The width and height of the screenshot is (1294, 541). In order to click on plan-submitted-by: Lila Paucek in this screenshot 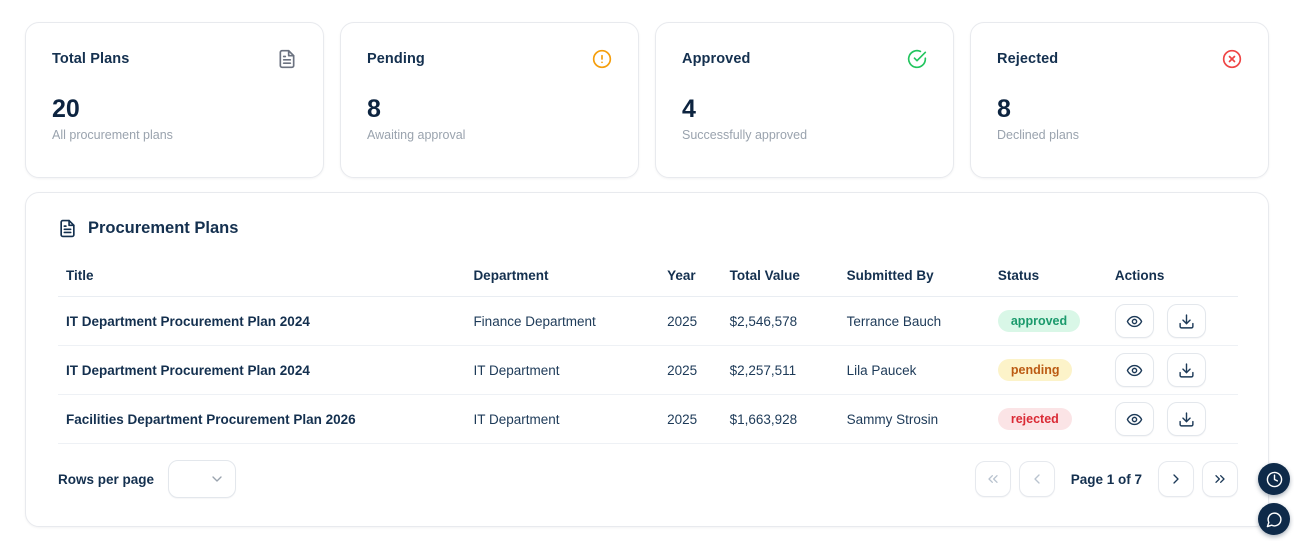, I will do `click(914, 370)`.